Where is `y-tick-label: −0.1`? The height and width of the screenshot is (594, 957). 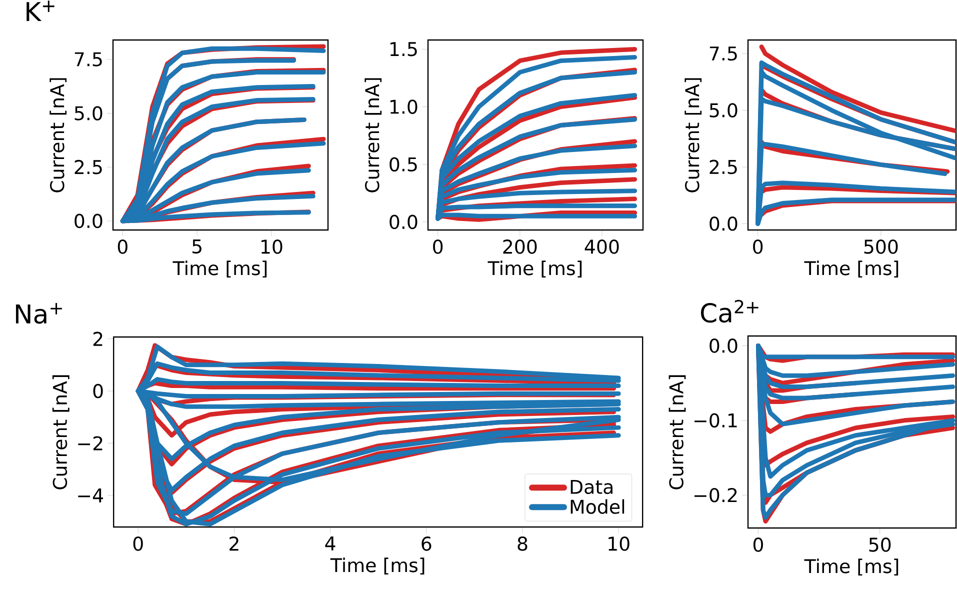 y-tick-label: −0.1 is located at coordinates (715, 420).